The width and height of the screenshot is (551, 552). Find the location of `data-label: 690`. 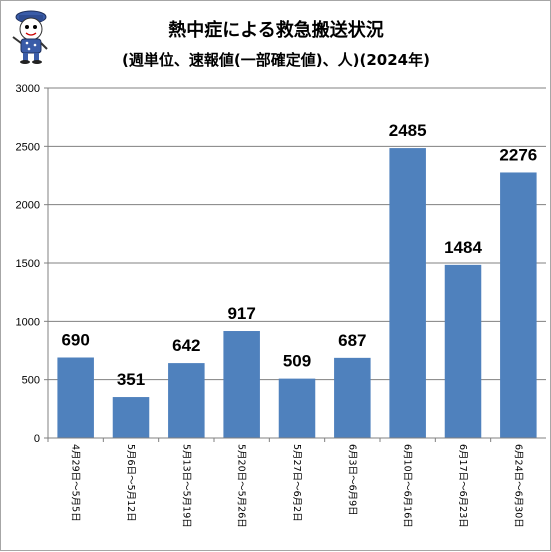

data-label: 690 is located at coordinates (75, 340).